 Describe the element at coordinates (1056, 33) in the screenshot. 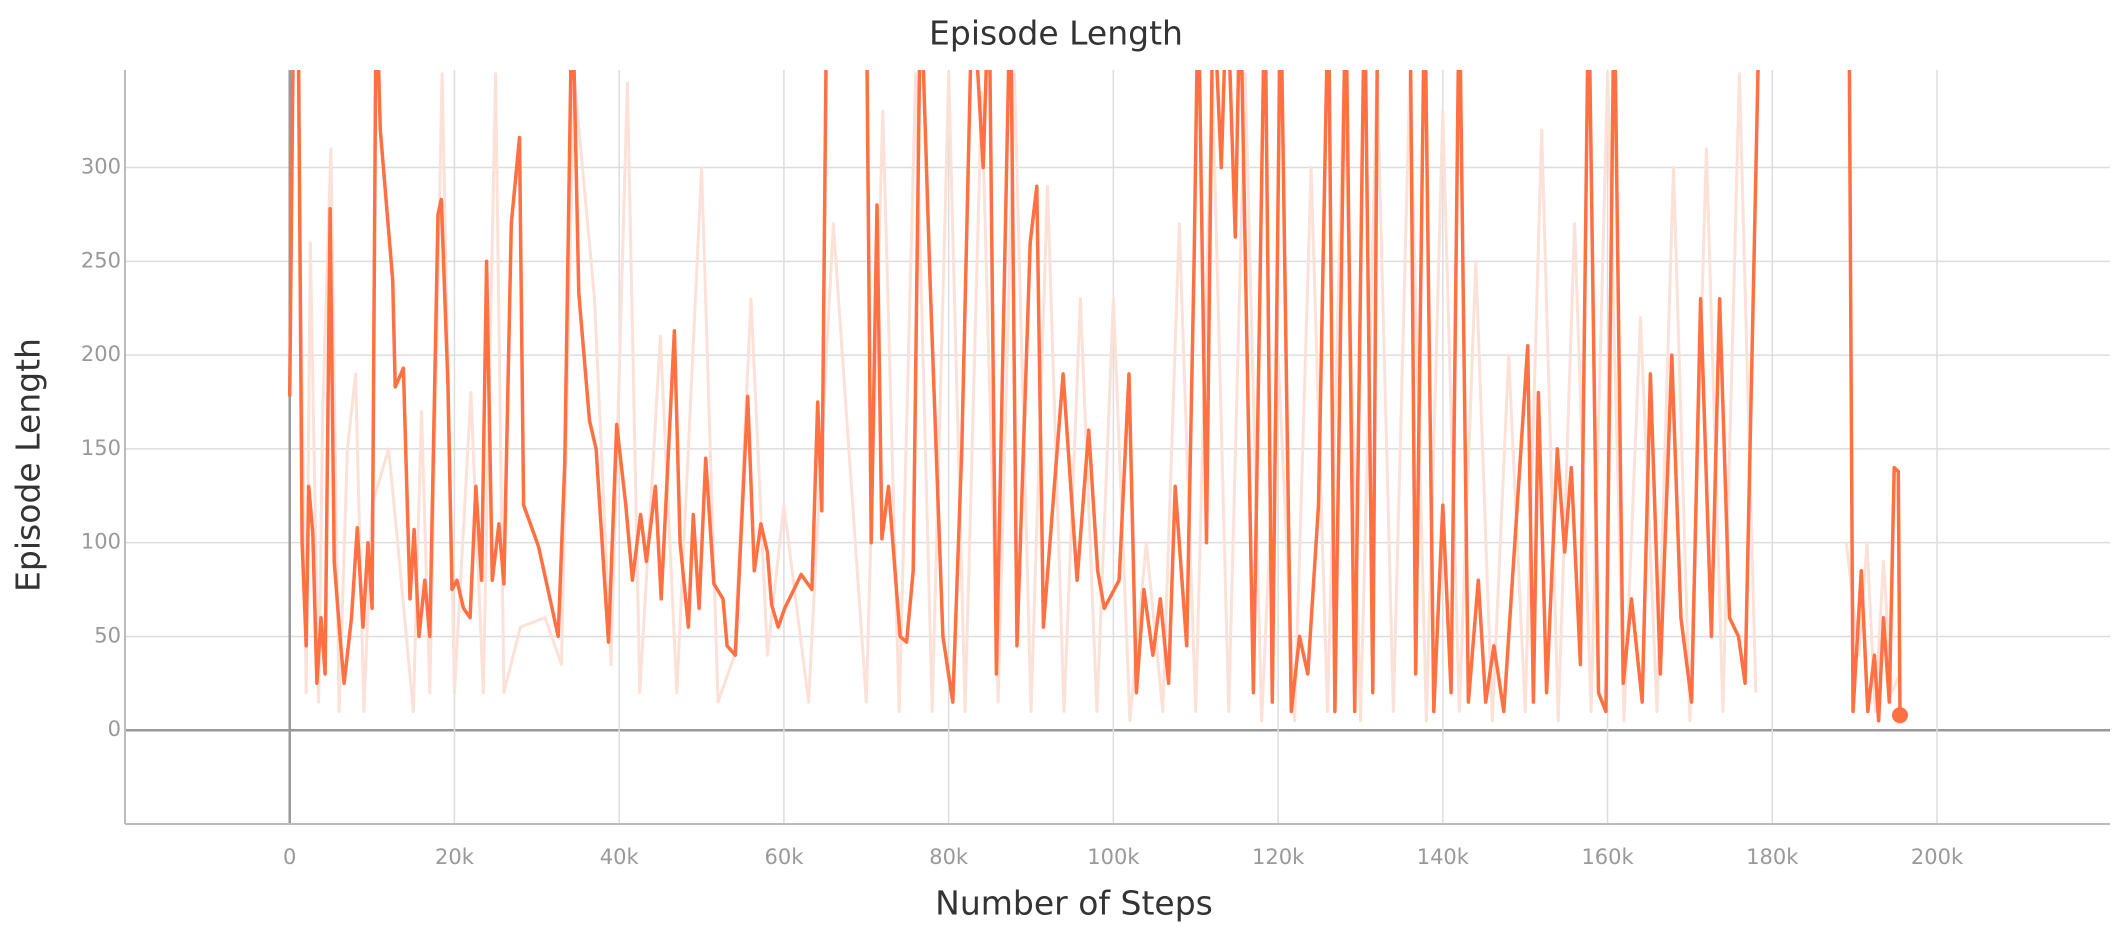

I see `chart-title: Episode Length` at that location.